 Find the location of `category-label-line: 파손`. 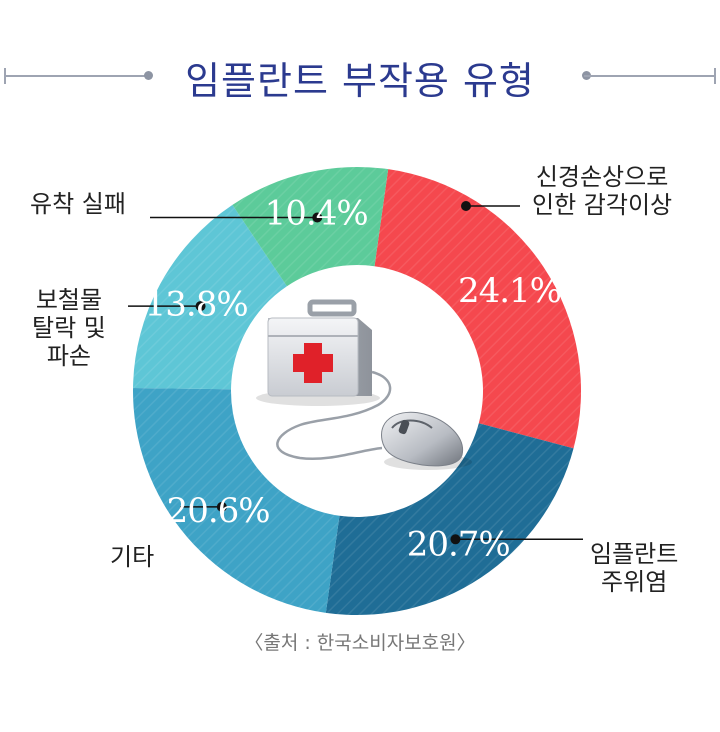

category-label-line: 파손 is located at coordinates (69, 356).